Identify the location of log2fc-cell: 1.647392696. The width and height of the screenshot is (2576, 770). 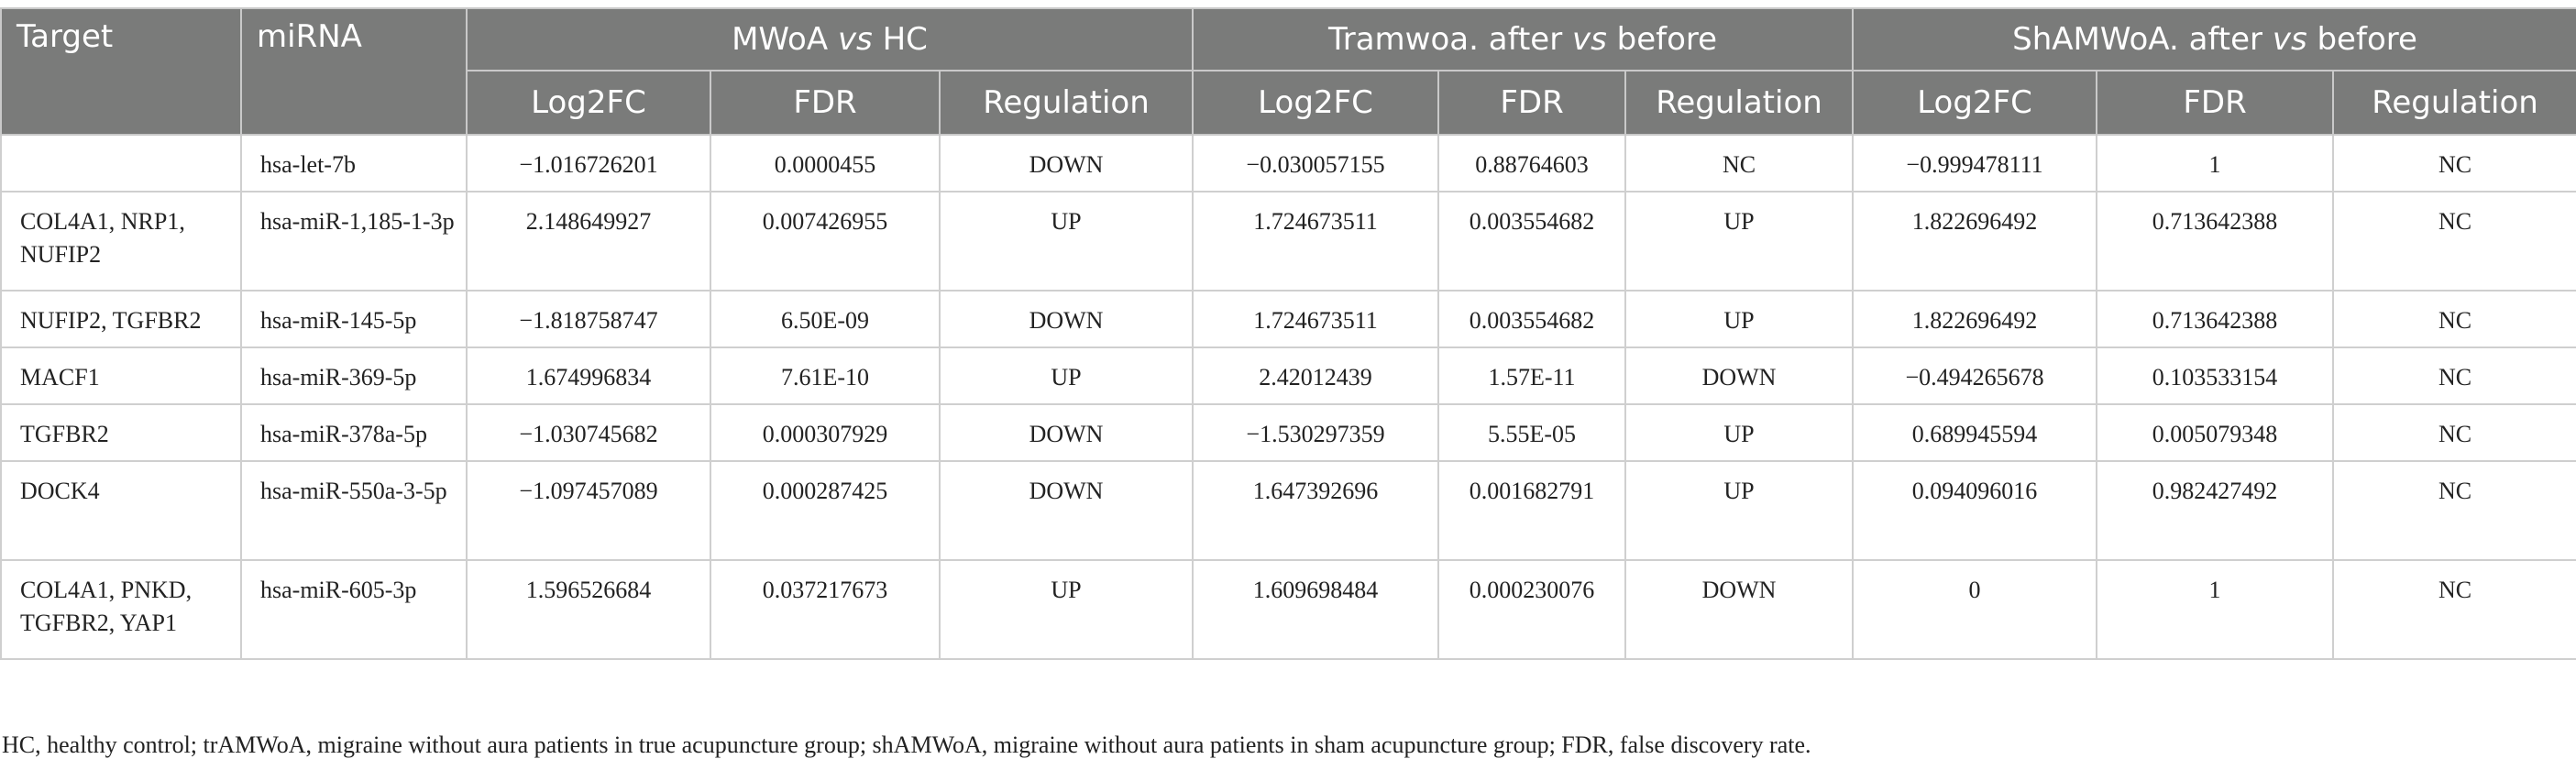
(1316, 510).